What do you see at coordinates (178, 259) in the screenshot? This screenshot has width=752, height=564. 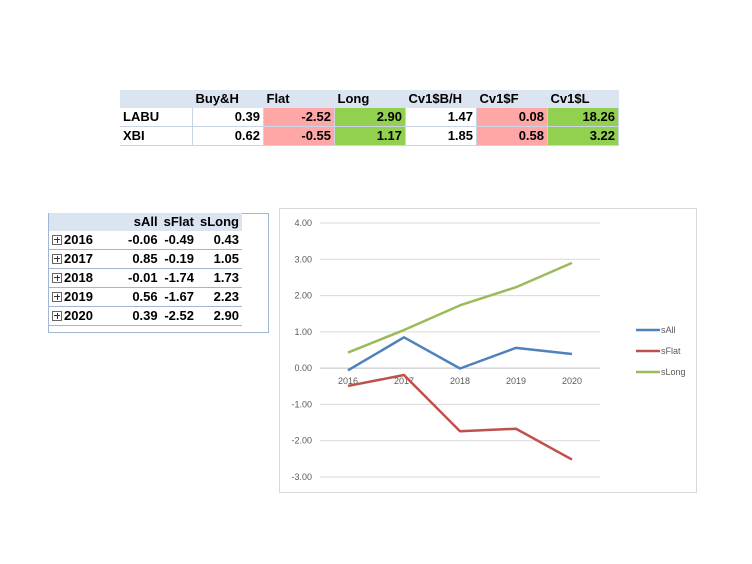 I see `pivot-sflat: -0.19` at bounding box center [178, 259].